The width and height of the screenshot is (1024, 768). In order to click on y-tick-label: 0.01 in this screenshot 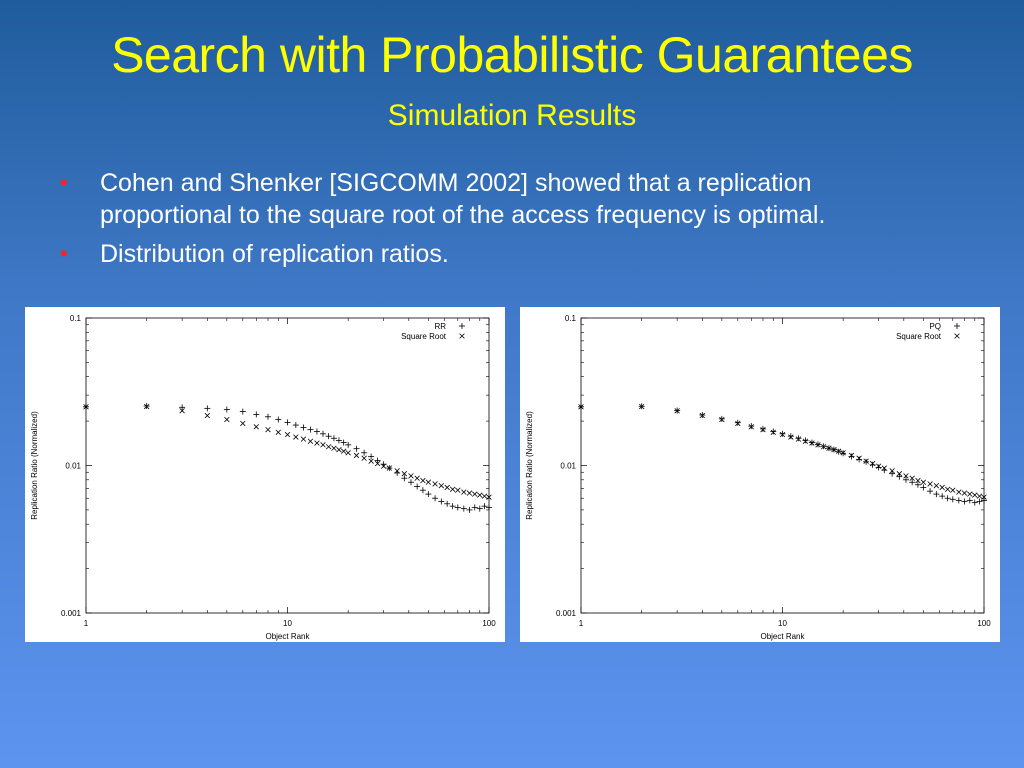, I will do `click(568, 466)`.